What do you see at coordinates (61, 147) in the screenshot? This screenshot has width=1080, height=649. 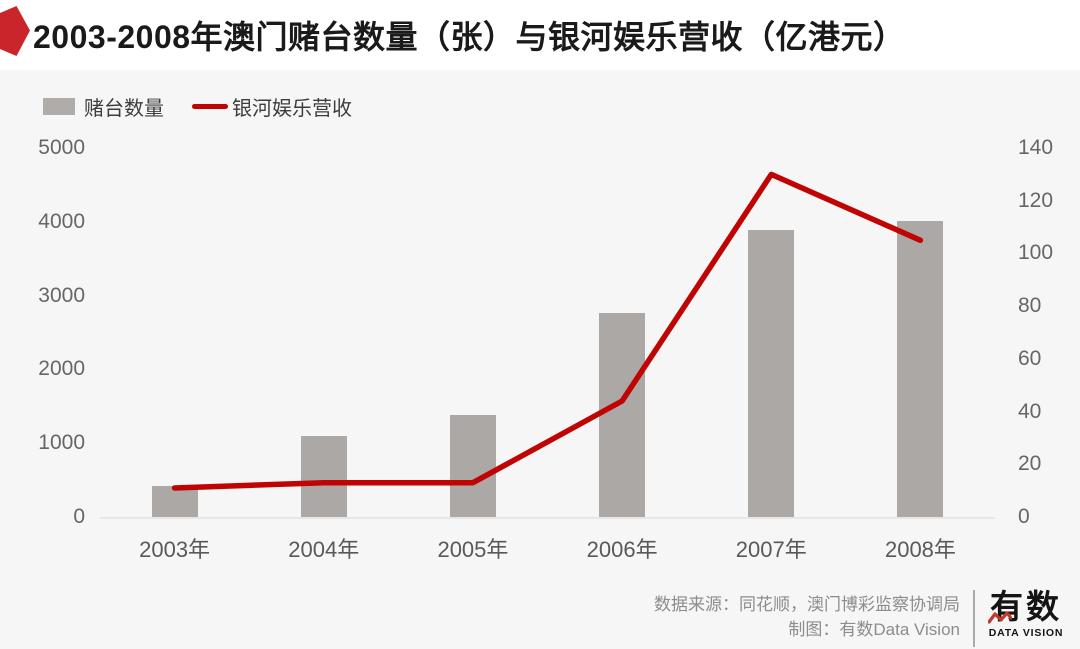 I see `left-axis-tick-5000: 5000` at bounding box center [61, 147].